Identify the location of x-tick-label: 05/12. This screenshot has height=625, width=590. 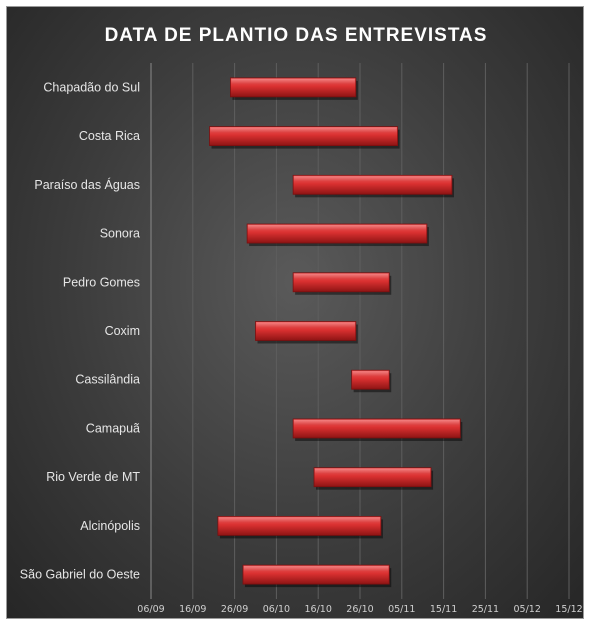
(527, 609).